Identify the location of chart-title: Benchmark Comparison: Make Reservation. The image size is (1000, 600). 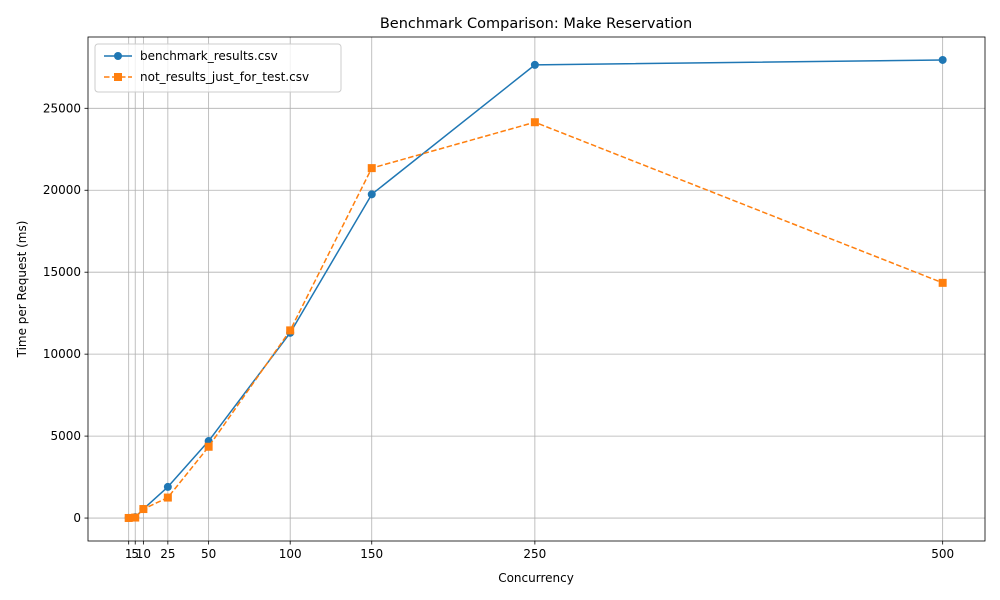
(536, 24).